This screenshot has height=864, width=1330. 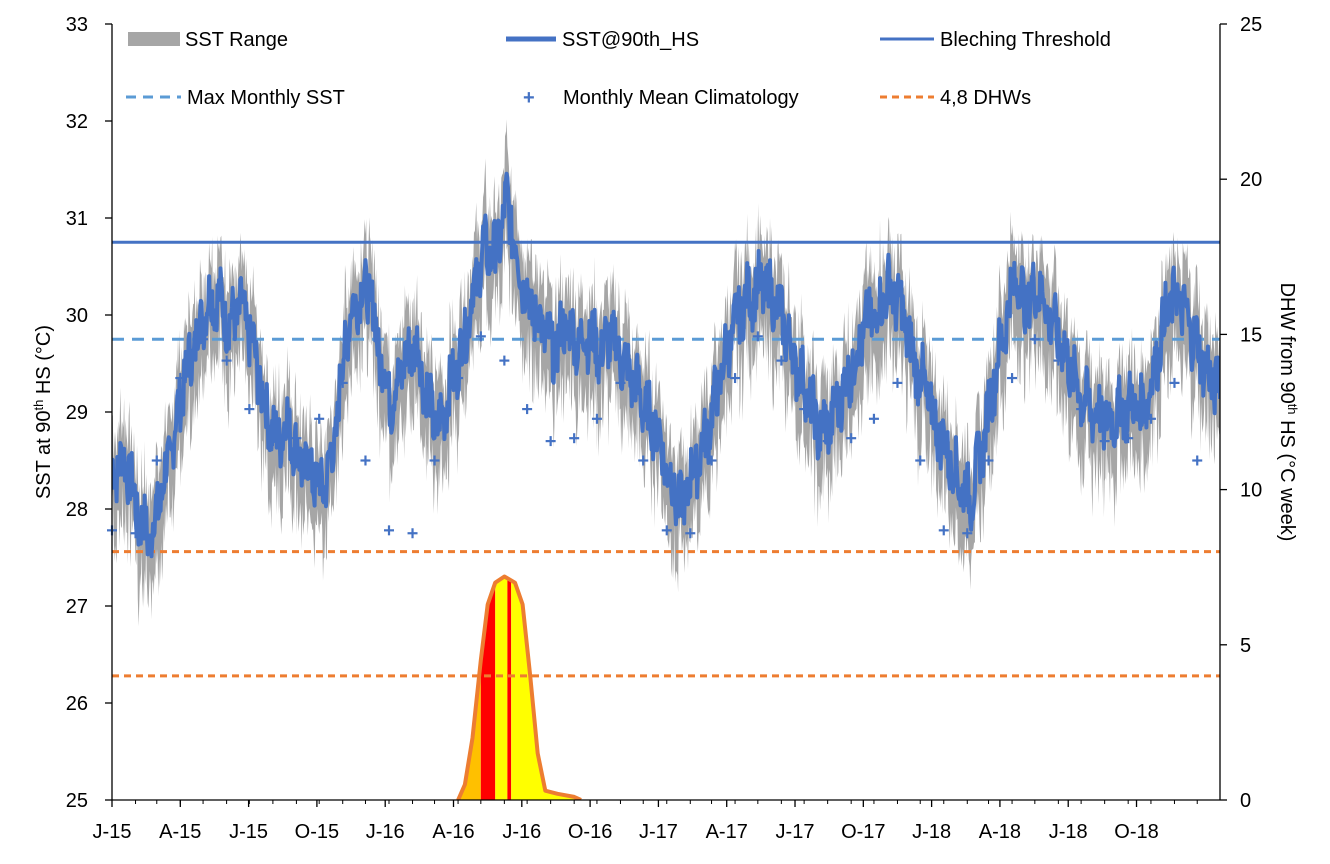 What do you see at coordinates (727, 832) in the screenshot?
I see `x-axis-tick-label: A-17` at bounding box center [727, 832].